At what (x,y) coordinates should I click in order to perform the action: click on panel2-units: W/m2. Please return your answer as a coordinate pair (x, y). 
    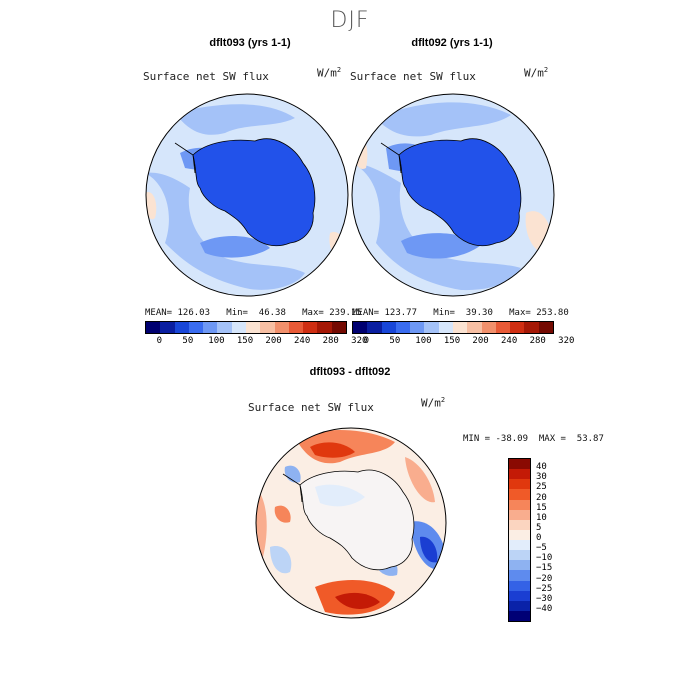
    Looking at the image, I should click on (536, 73).